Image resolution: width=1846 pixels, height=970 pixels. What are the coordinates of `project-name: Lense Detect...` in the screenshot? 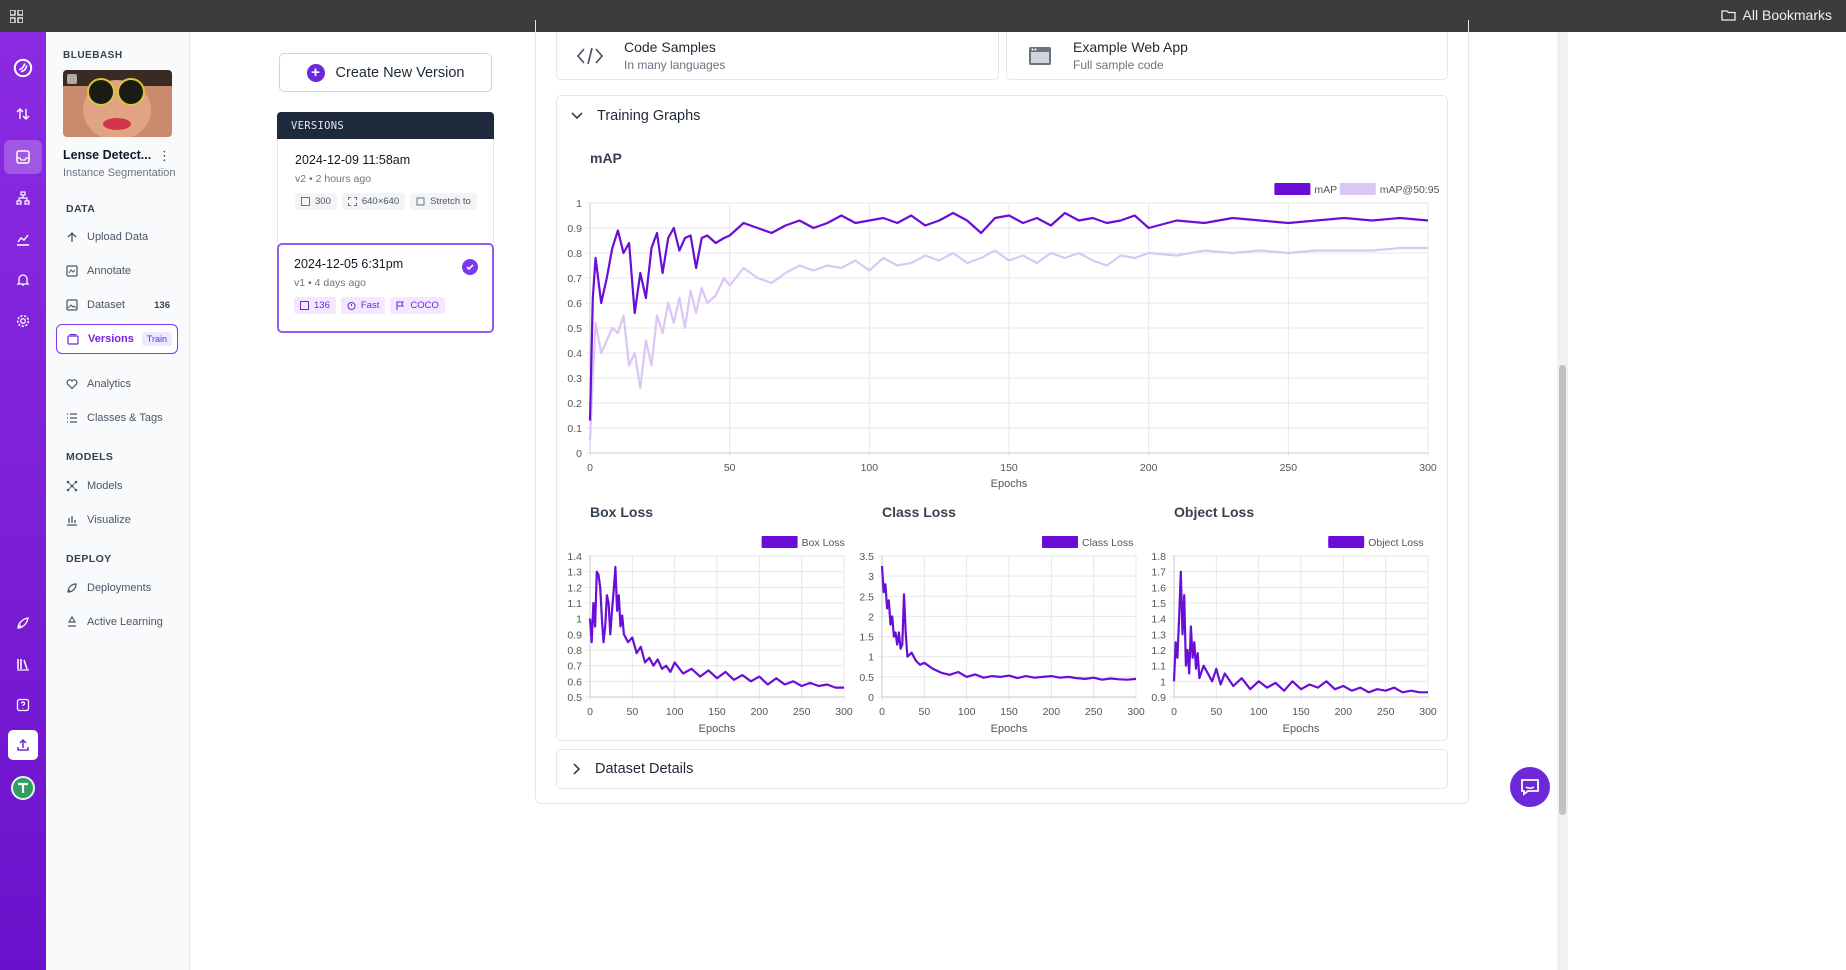 It's located at (107, 155).